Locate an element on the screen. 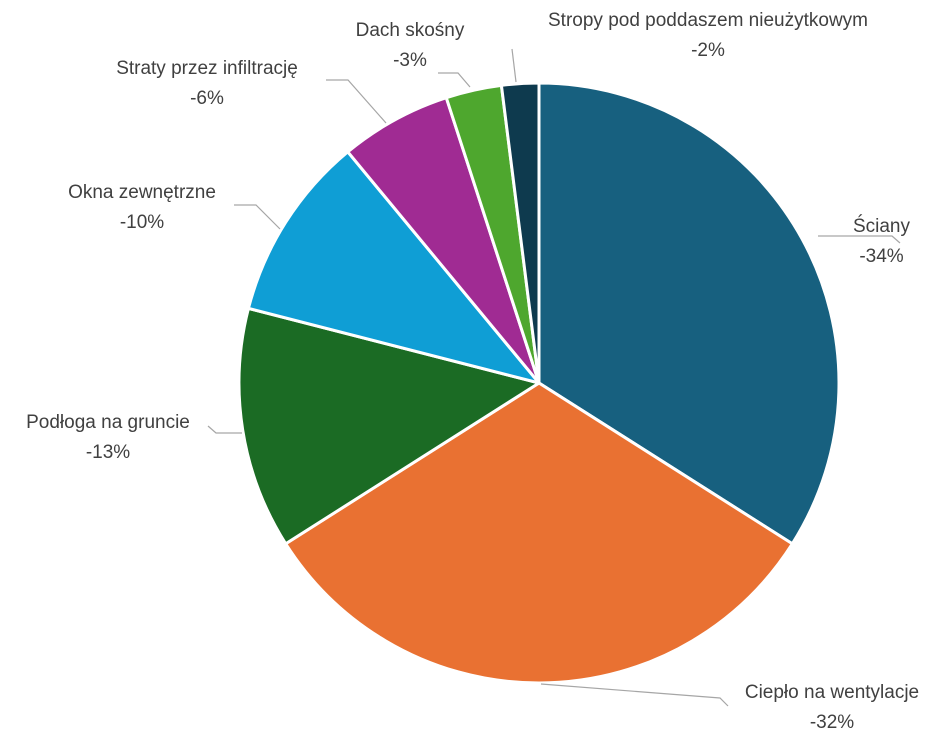 The height and width of the screenshot is (738, 945). data-label-category: Ściany is located at coordinates (882, 226).